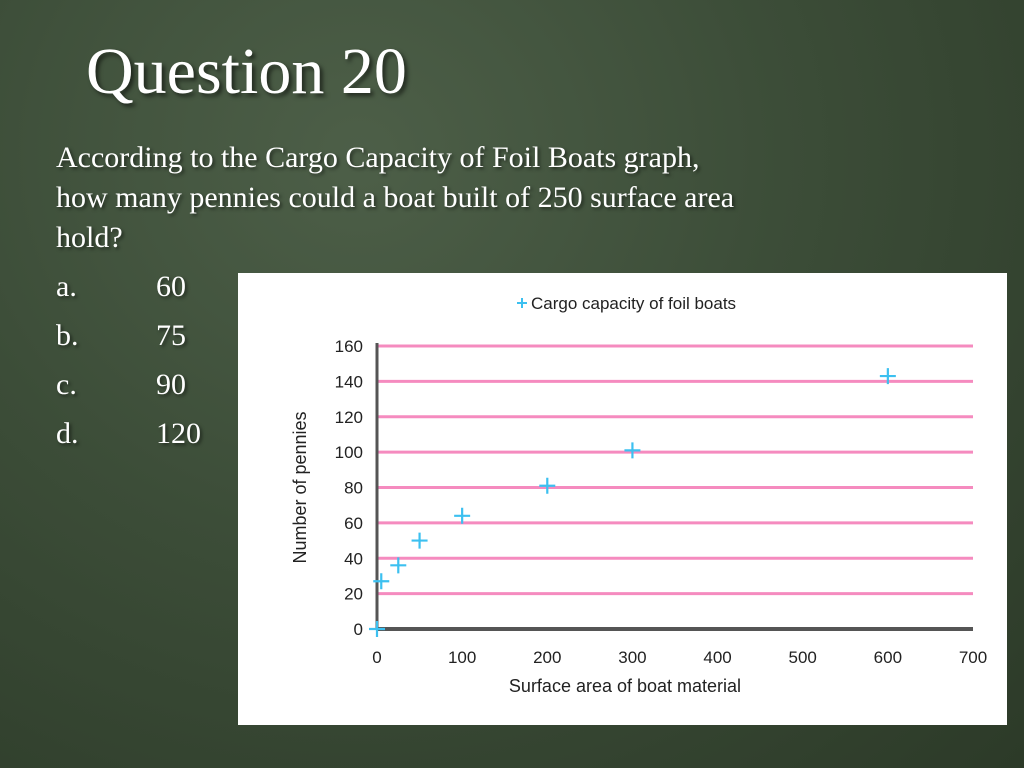 The image size is (1024, 768). What do you see at coordinates (353, 558) in the screenshot?
I see `y-tick-label: 40` at bounding box center [353, 558].